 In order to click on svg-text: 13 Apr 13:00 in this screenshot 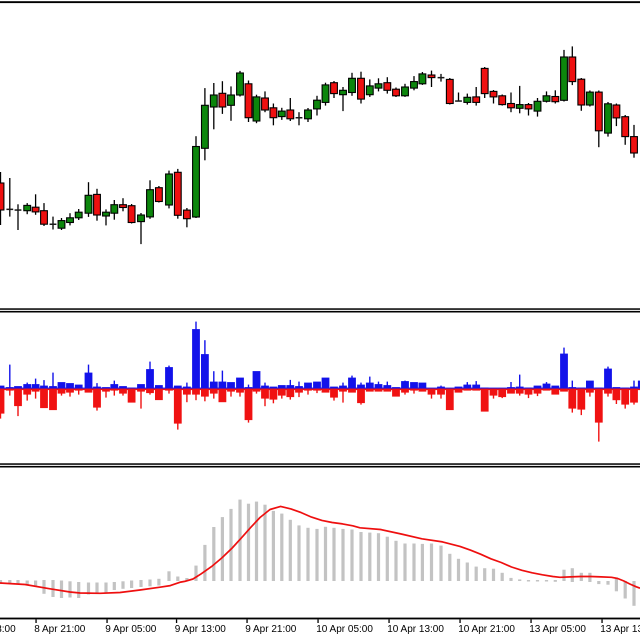, I will do `click(620, 629)`.